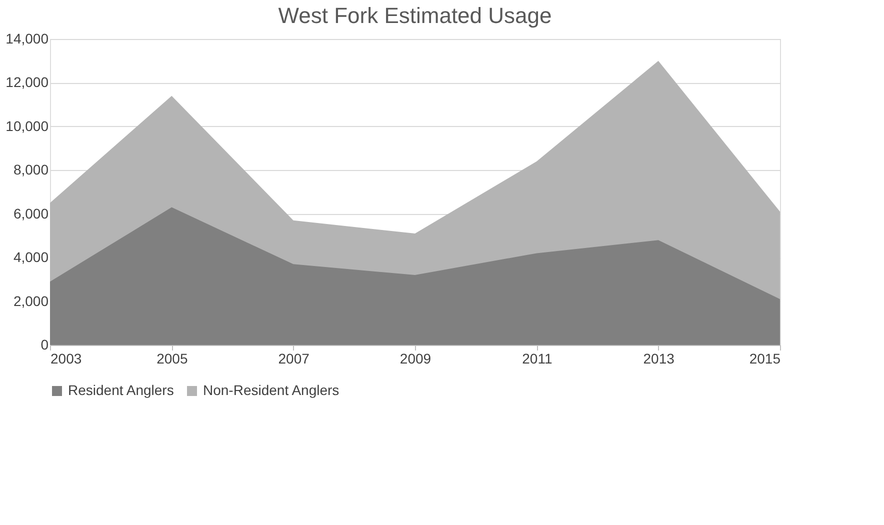 The height and width of the screenshot is (525, 884). I want to click on y-tick-label: 4,000, so click(31, 257).